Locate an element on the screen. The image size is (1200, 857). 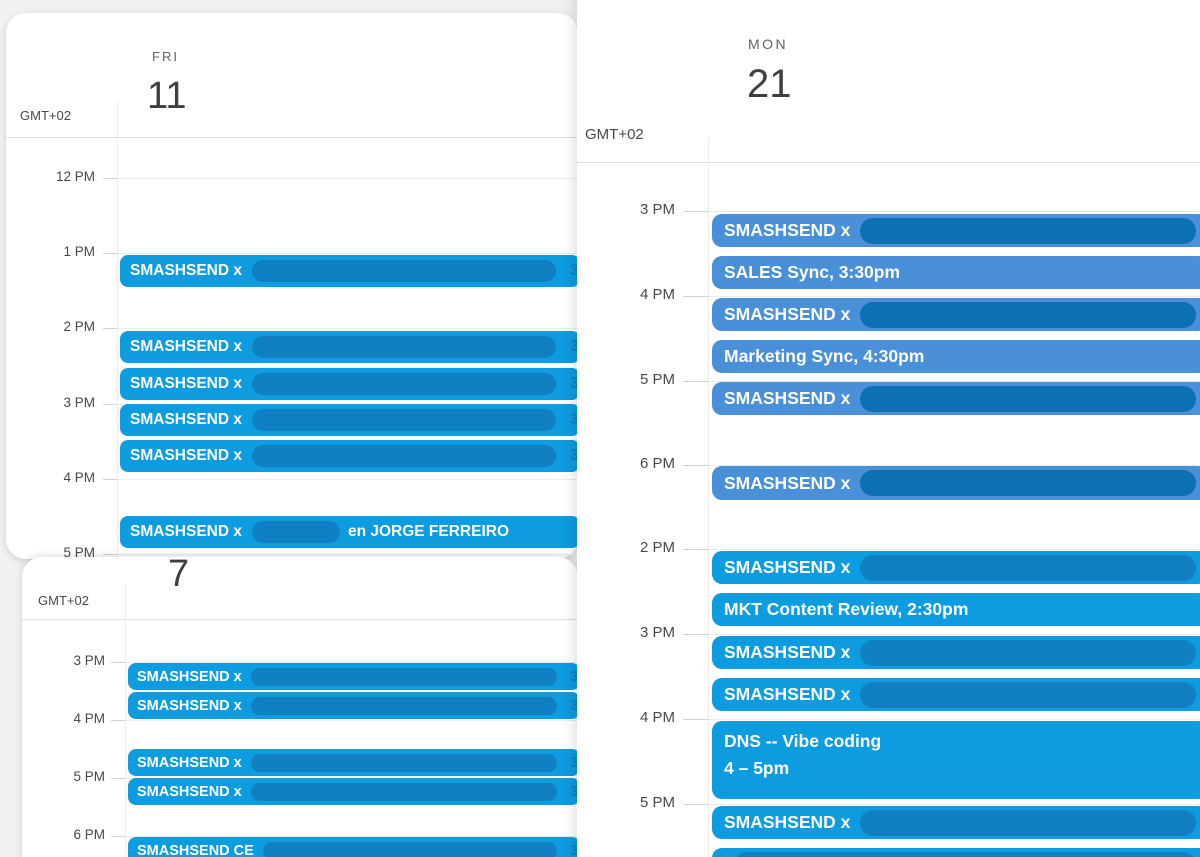
calendar-event: DNS -- Vibe coding 4 – 5pm is located at coordinates (956, 760).